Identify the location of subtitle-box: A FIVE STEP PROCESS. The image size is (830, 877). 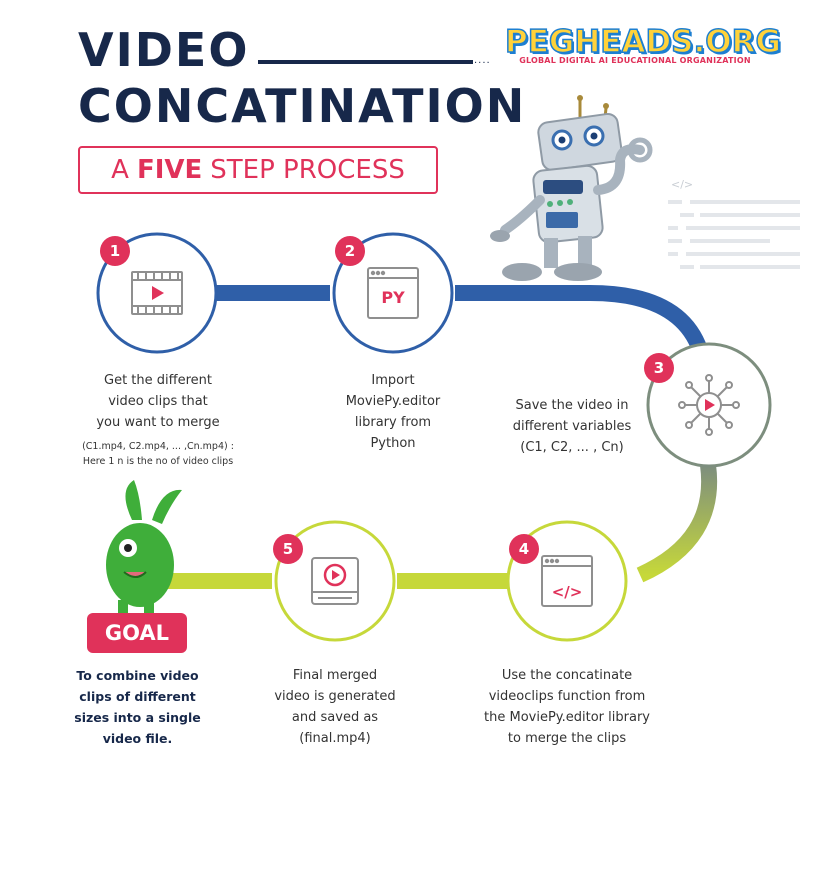
(258, 170).